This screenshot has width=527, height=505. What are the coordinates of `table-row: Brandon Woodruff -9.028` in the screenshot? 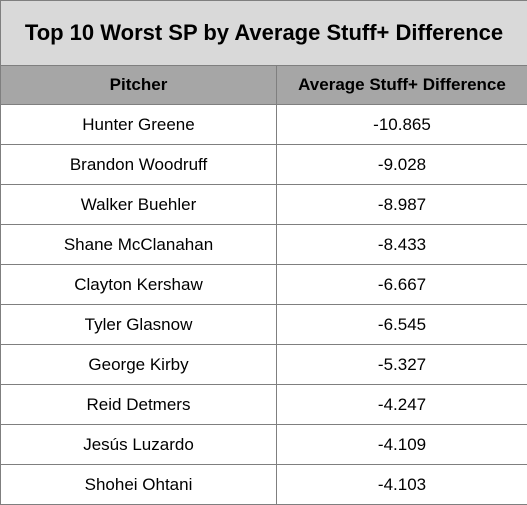 It's located at (264, 165).